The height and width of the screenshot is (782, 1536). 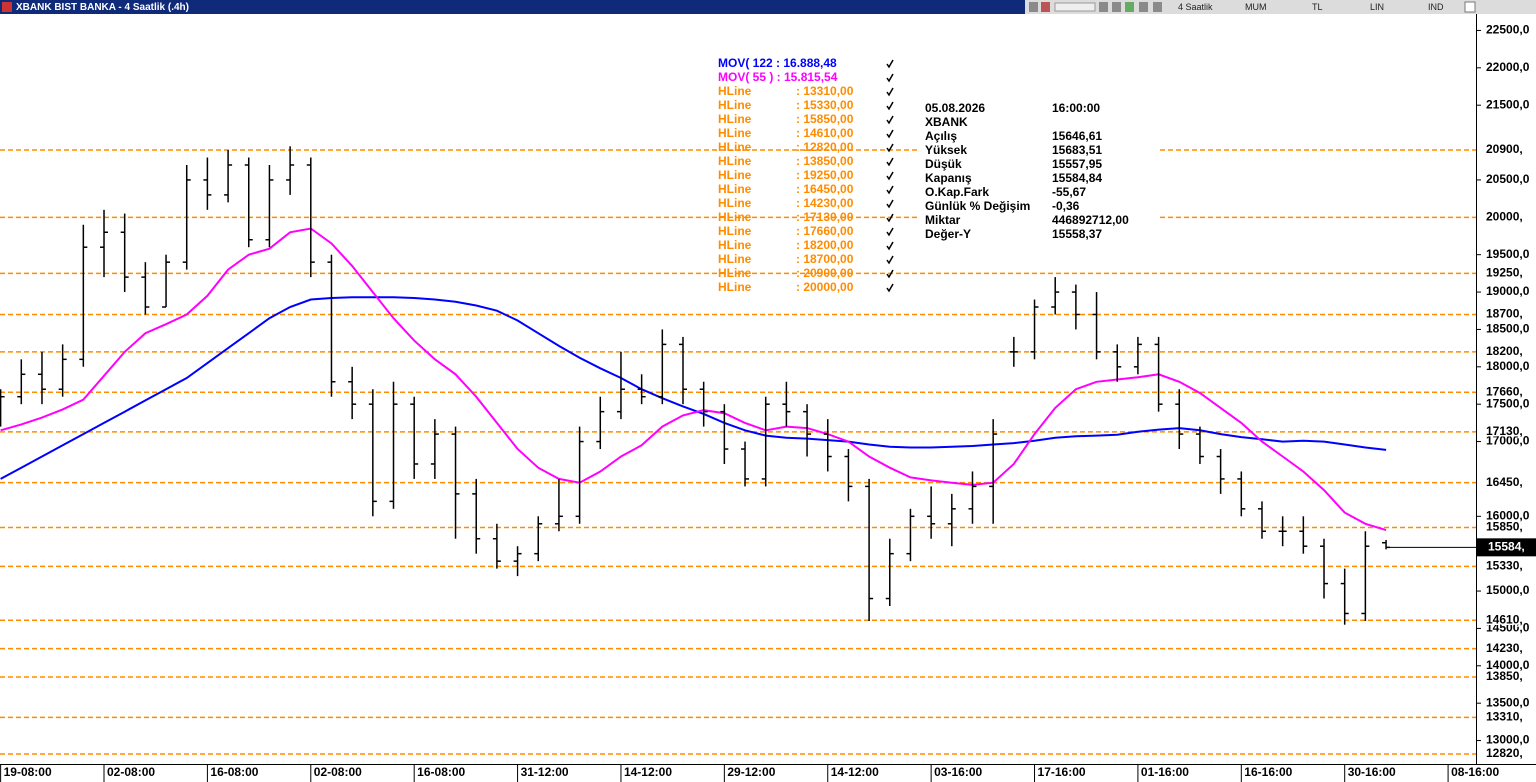 I want to click on legend-value: : 14230,00, so click(x=825, y=203).